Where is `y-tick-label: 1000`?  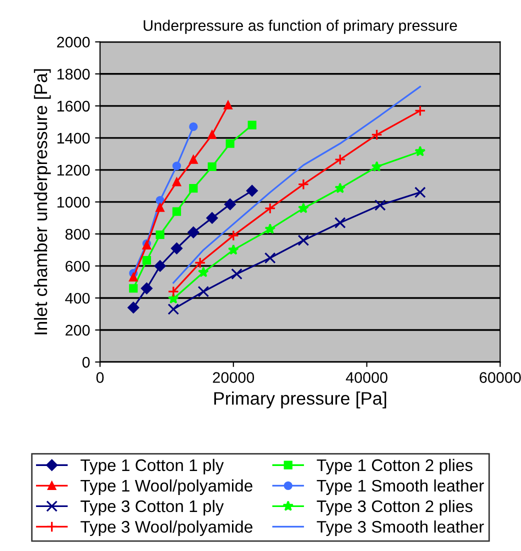 y-tick-label: 1000 is located at coordinates (73, 202).